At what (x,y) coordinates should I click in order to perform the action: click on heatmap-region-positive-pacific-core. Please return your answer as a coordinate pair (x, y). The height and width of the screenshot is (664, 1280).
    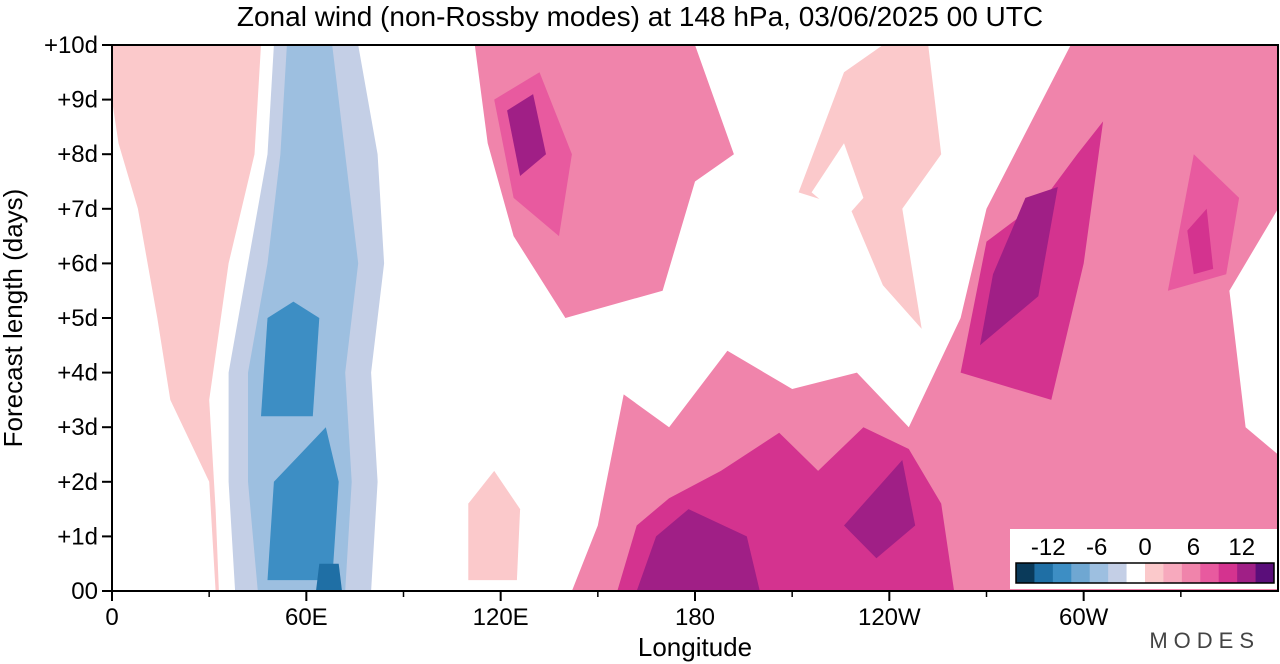
    Looking at the image, I should click on (698, 550).